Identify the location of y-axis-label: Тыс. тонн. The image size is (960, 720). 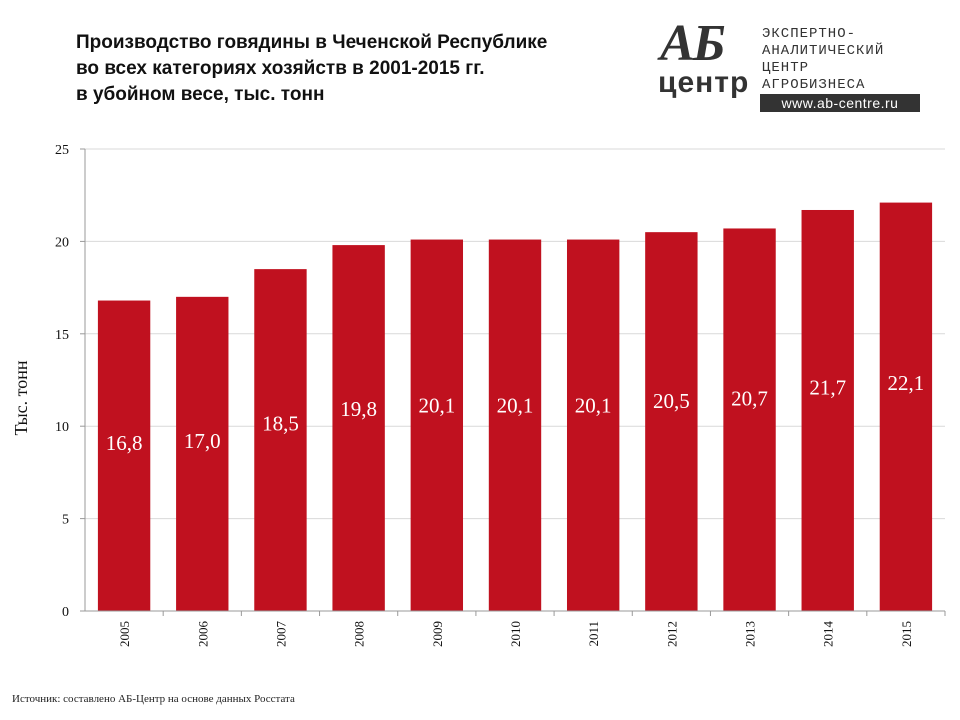
(21, 397).